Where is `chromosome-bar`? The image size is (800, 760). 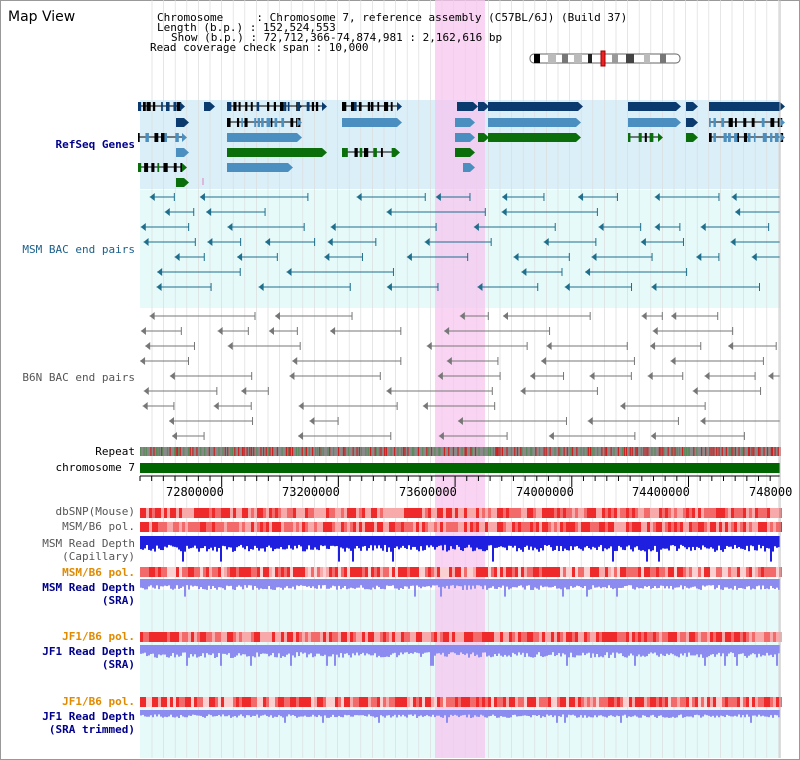 chromosome-bar is located at coordinates (460, 468).